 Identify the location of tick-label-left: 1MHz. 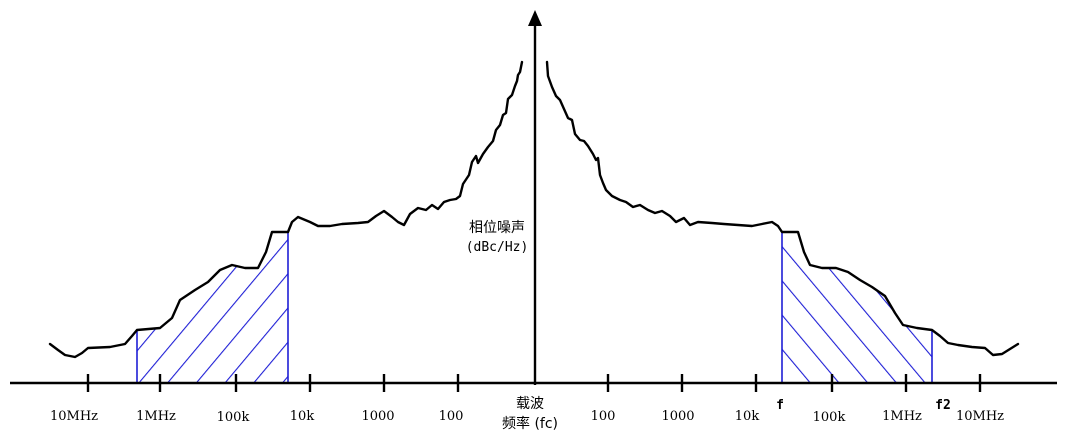
(156, 416).